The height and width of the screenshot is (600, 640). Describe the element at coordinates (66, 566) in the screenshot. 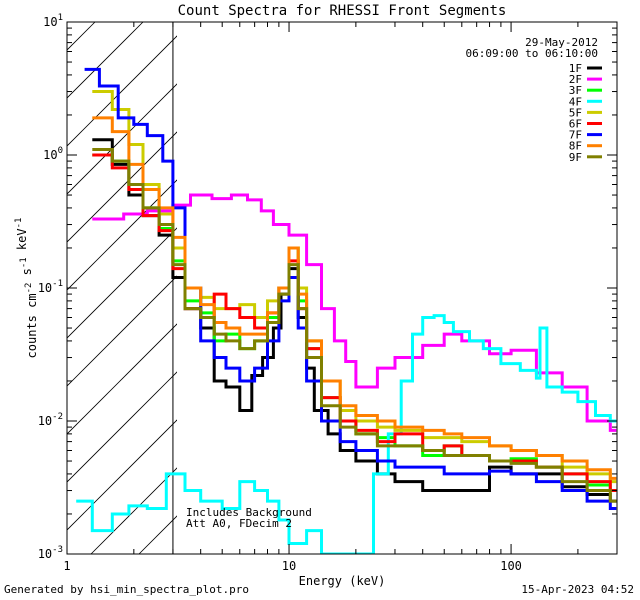

I see `x-tick-label: 1` at that location.